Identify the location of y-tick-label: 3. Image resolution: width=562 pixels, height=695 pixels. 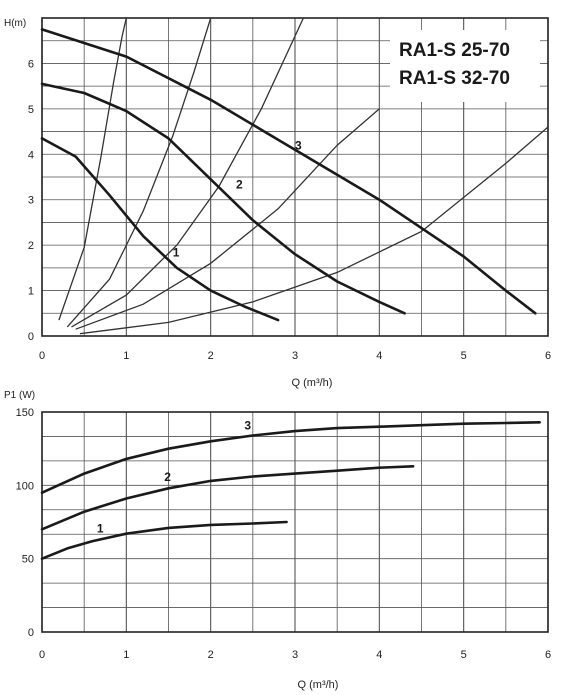
(31, 201).